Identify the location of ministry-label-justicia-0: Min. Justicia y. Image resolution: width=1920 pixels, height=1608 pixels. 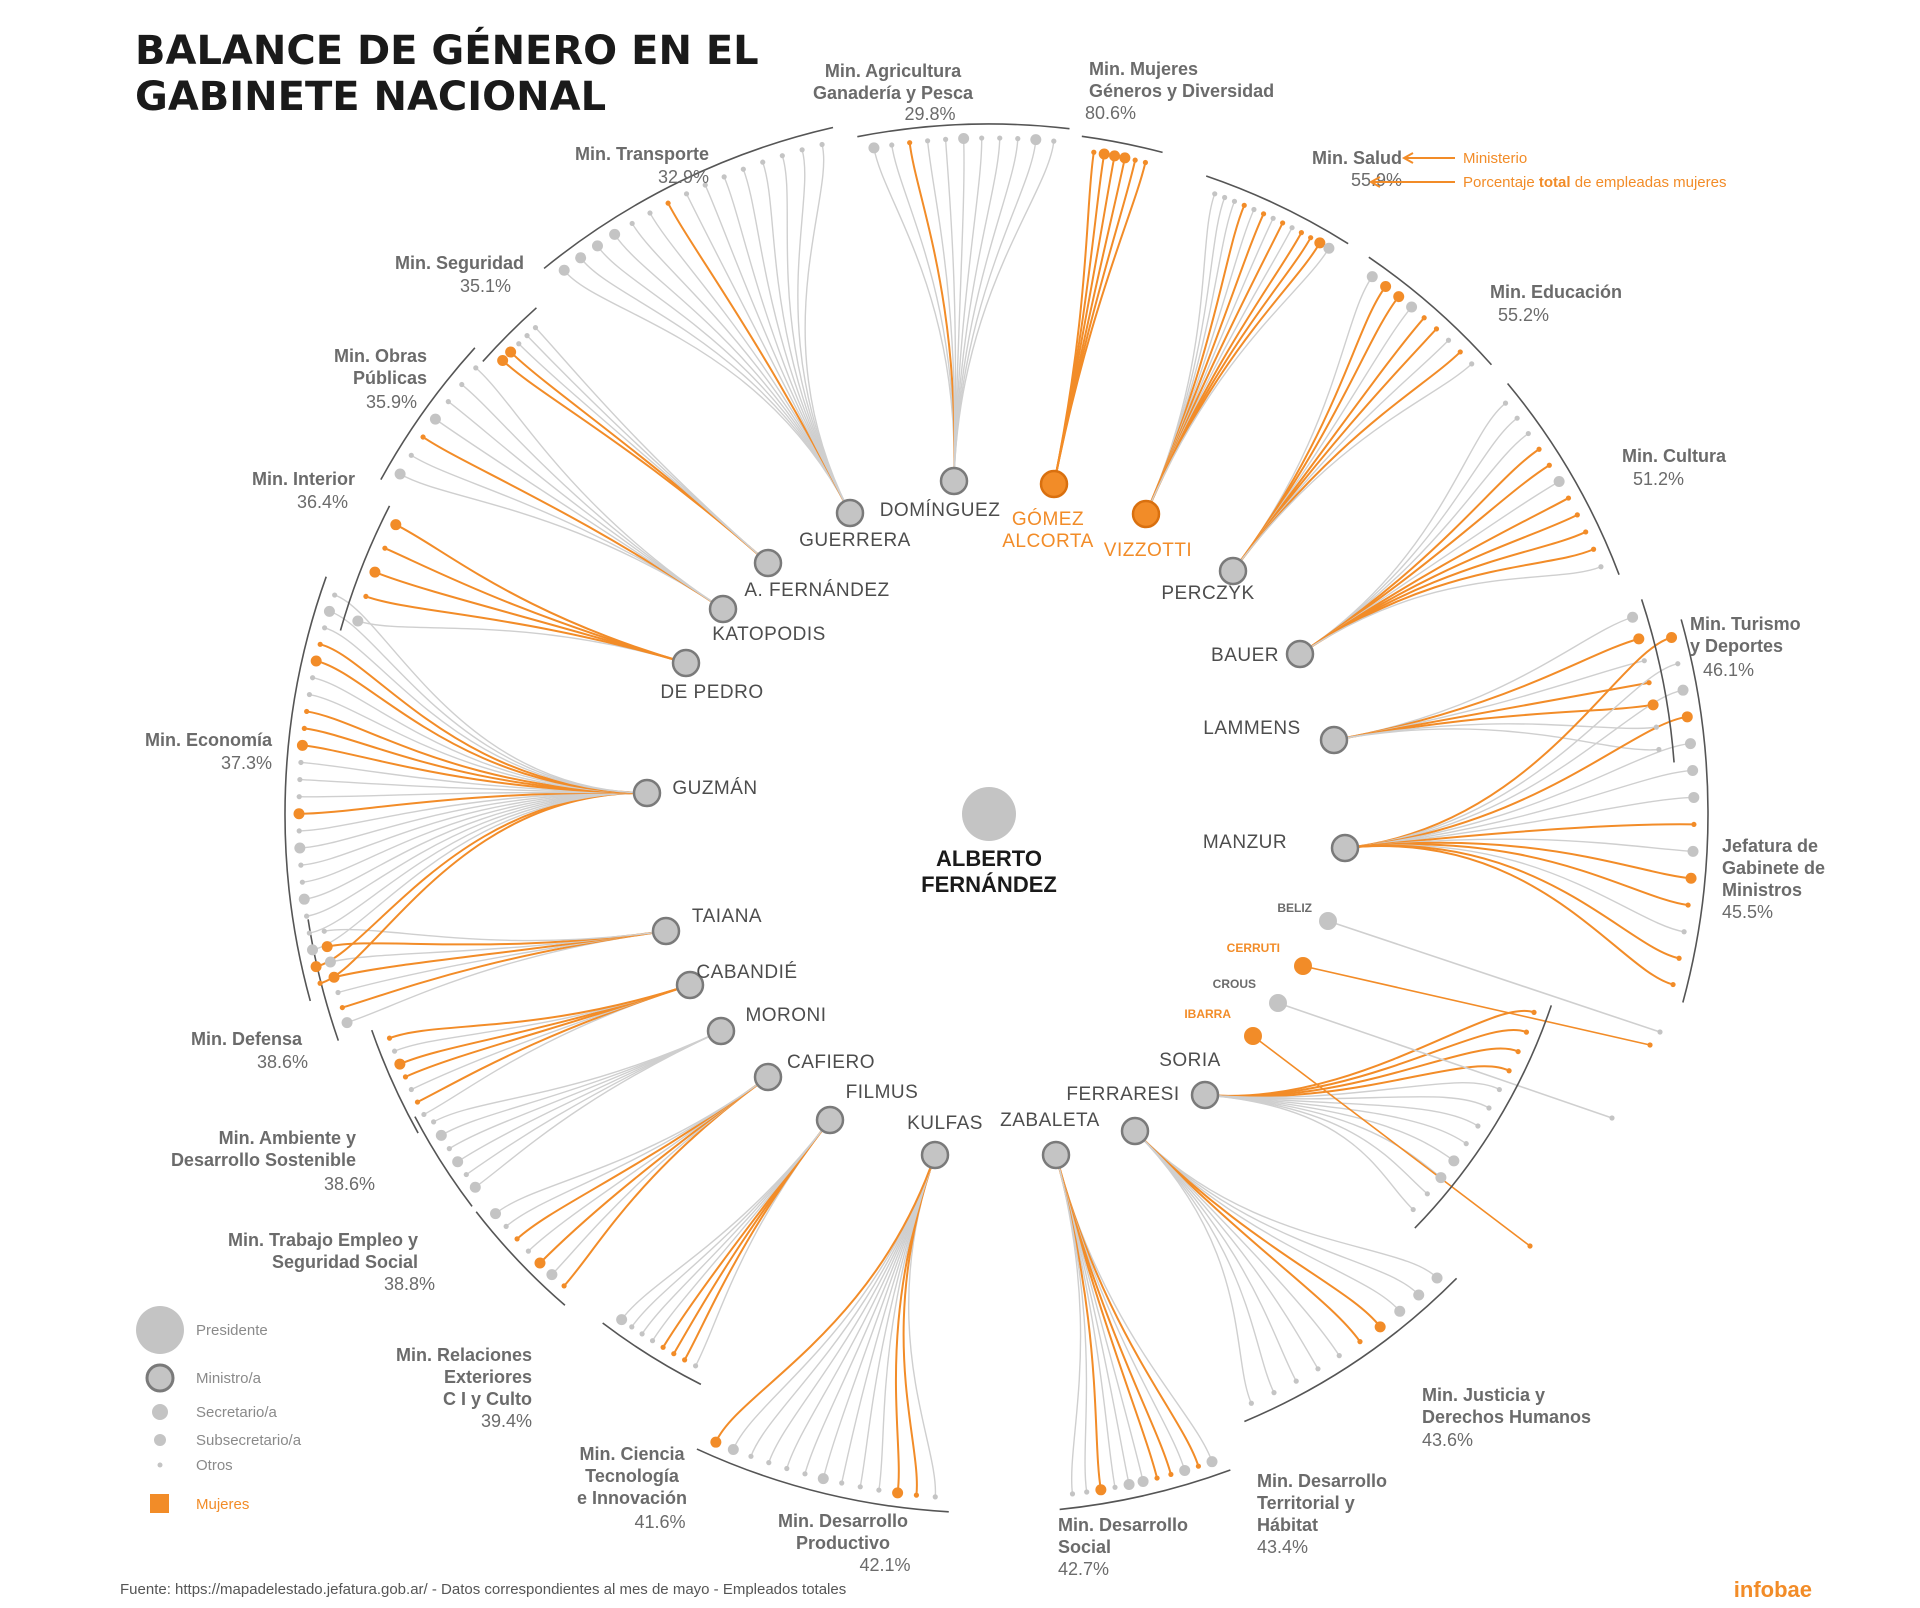
(1483, 1395).